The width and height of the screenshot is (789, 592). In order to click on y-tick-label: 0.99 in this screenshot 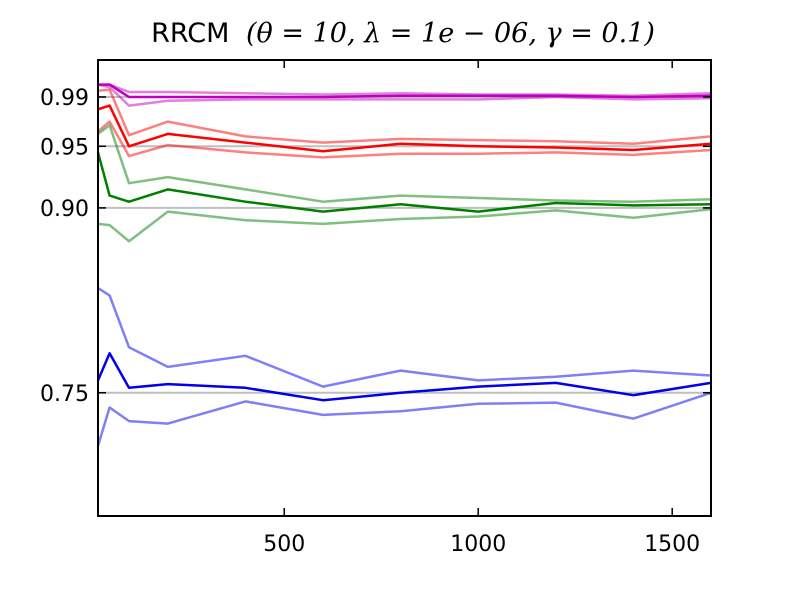, I will do `click(64, 98)`.